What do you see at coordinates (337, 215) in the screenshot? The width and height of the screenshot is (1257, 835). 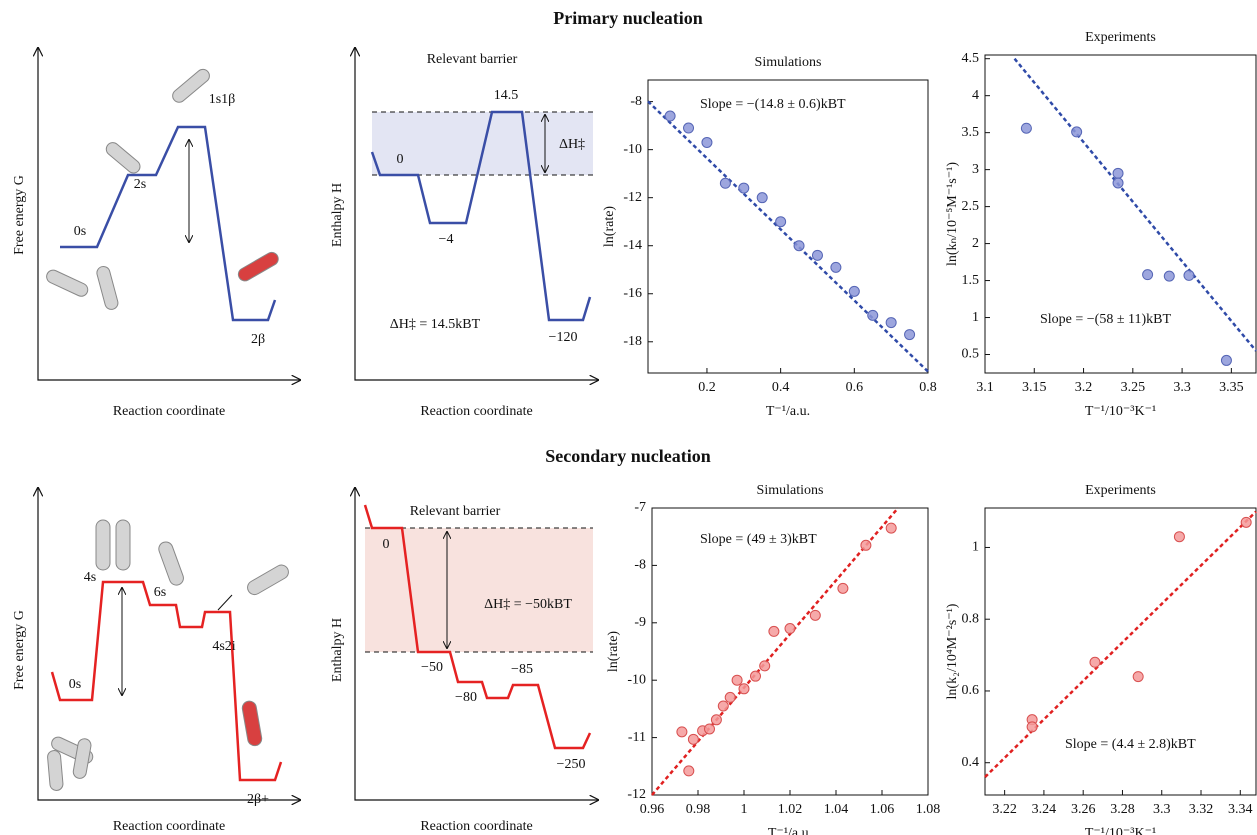 I see `y-axis-label: Enthalpy H` at bounding box center [337, 215].